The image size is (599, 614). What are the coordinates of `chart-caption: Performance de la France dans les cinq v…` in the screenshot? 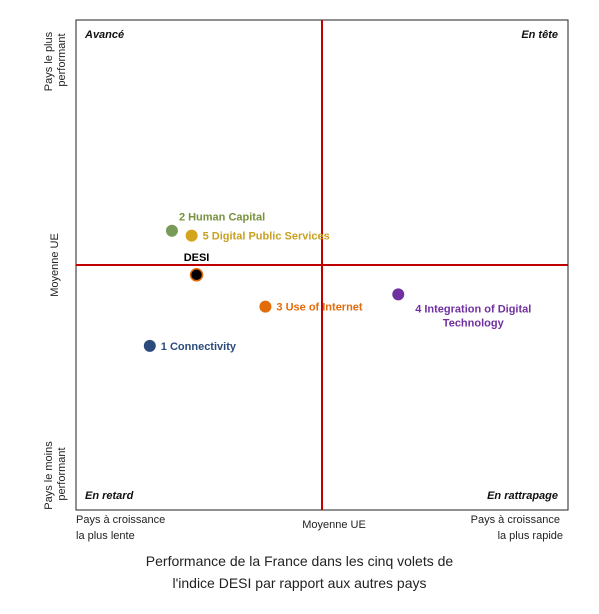 It's located at (299, 572).